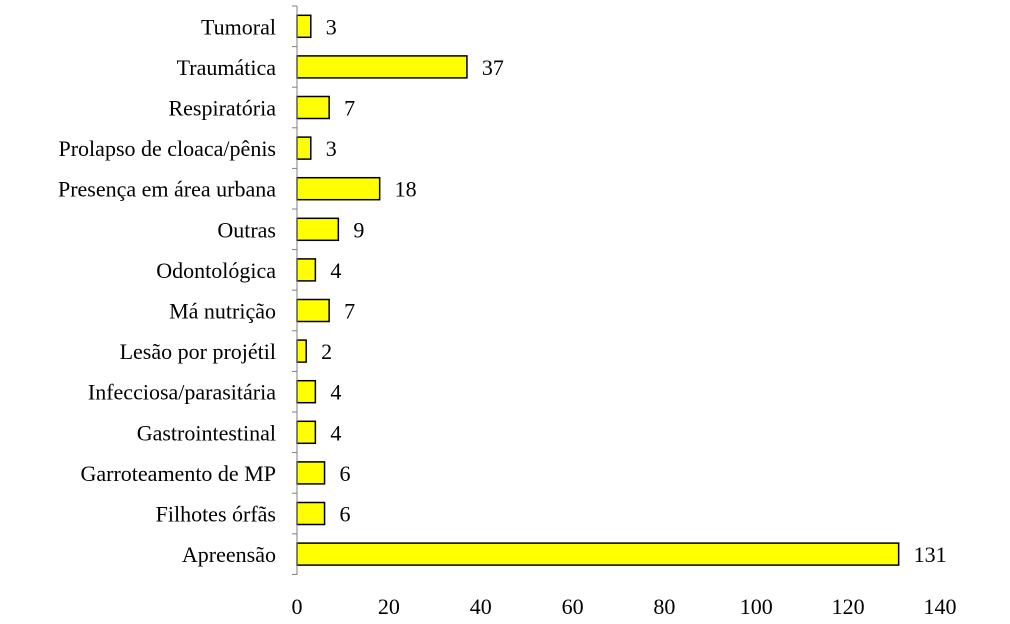 Image resolution: width=1010 pixels, height=624 pixels. Describe the element at coordinates (168, 148) in the screenshot. I see `category-label: Prolapso de cloaca/pênis` at that location.